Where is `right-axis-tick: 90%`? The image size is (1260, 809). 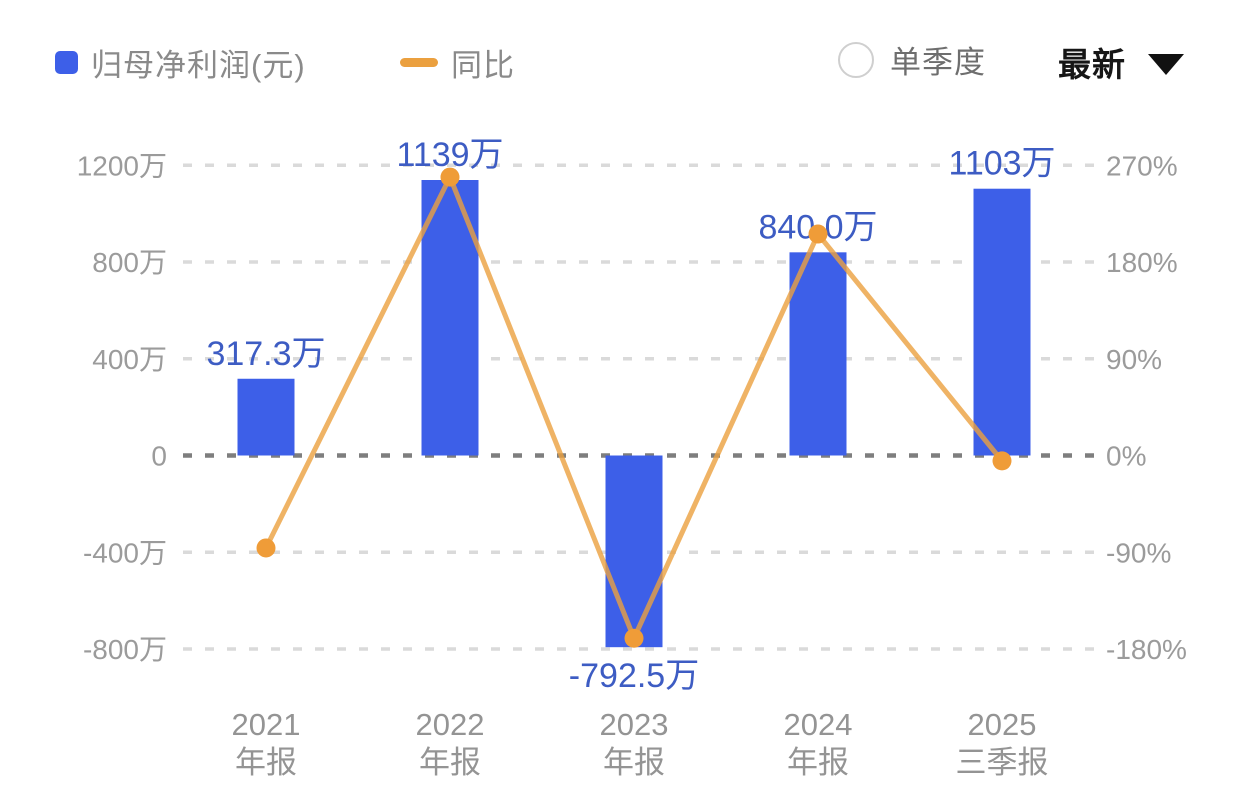 right-axis-tick: 90% is located at coordinates (1134, 359).